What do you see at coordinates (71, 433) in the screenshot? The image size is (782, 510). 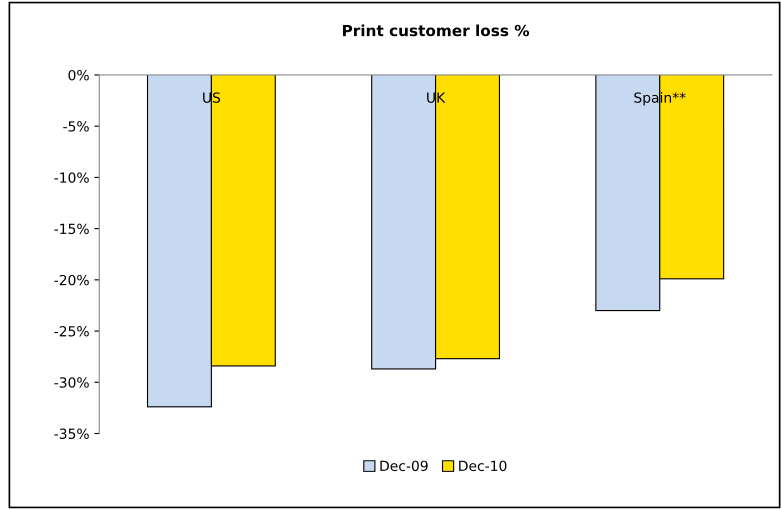 I see `y-tick-label: -35%` at bounding box center [71, 433].